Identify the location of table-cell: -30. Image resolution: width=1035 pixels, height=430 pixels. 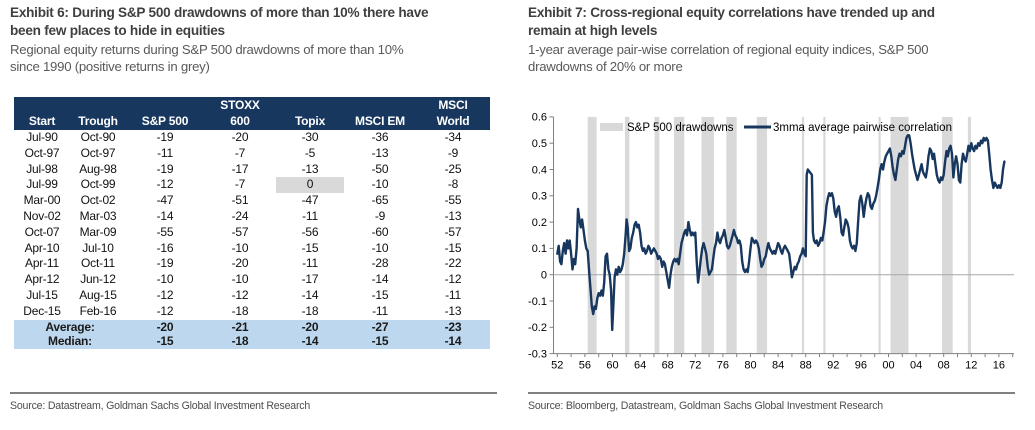
(310, 137).